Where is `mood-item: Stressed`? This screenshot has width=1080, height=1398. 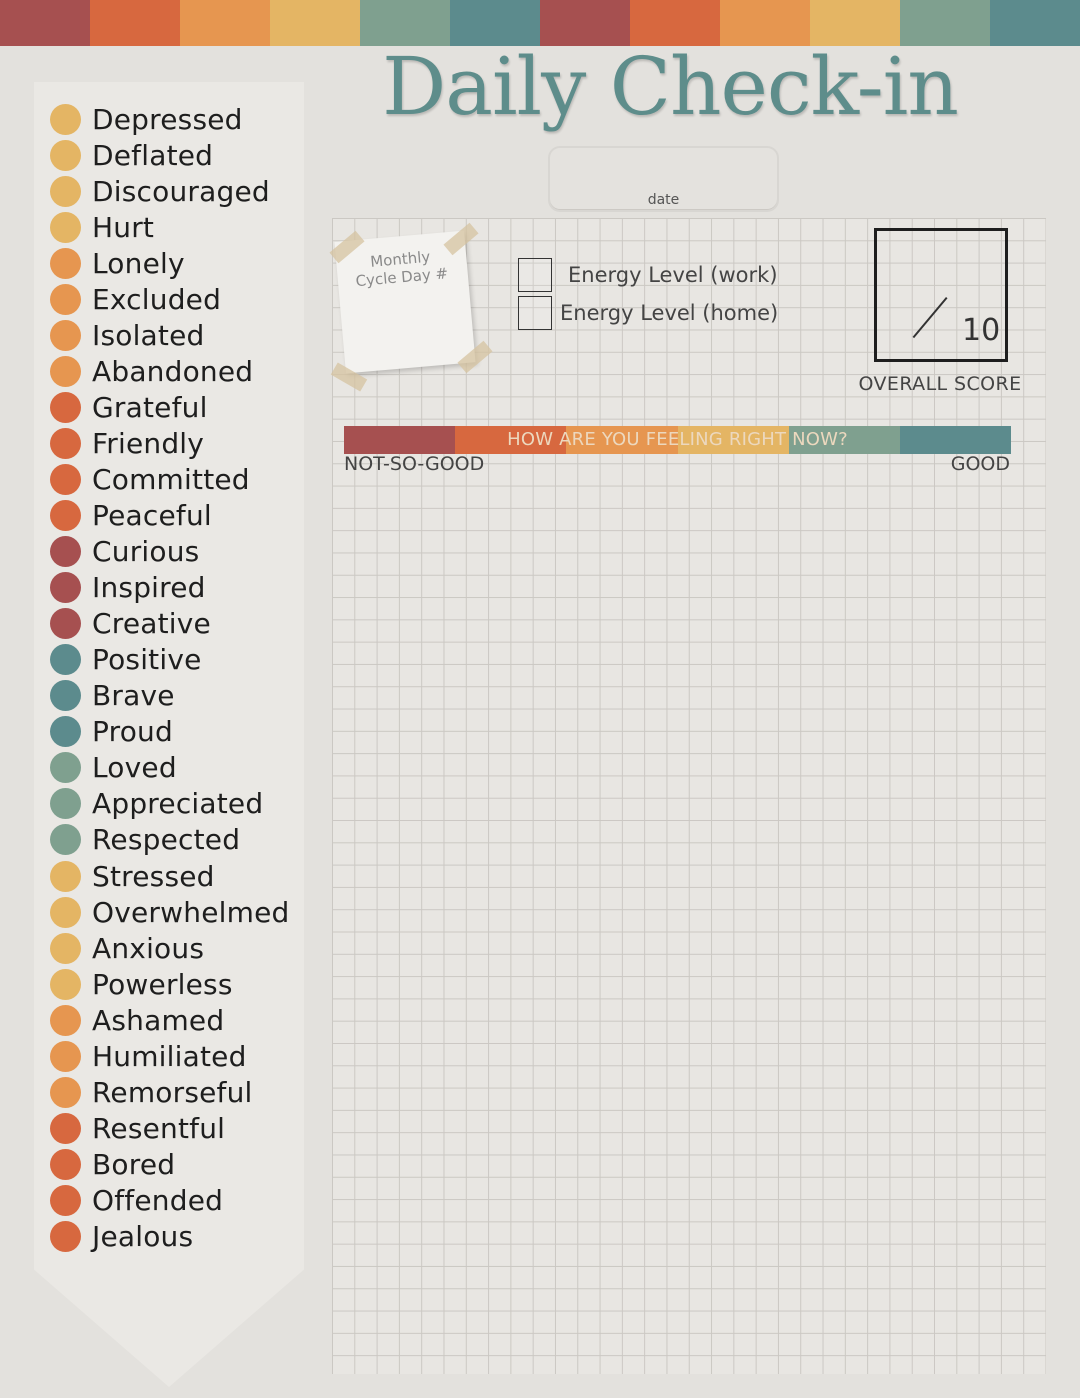 mood-item: Stressed is located at coordinates (169, 876).